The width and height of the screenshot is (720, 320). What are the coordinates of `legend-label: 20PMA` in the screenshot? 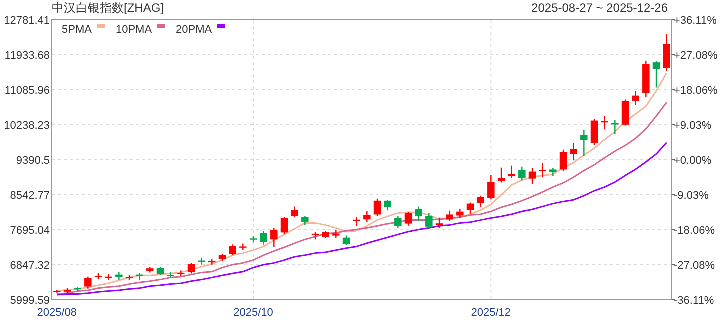 It's located at (194, 30).